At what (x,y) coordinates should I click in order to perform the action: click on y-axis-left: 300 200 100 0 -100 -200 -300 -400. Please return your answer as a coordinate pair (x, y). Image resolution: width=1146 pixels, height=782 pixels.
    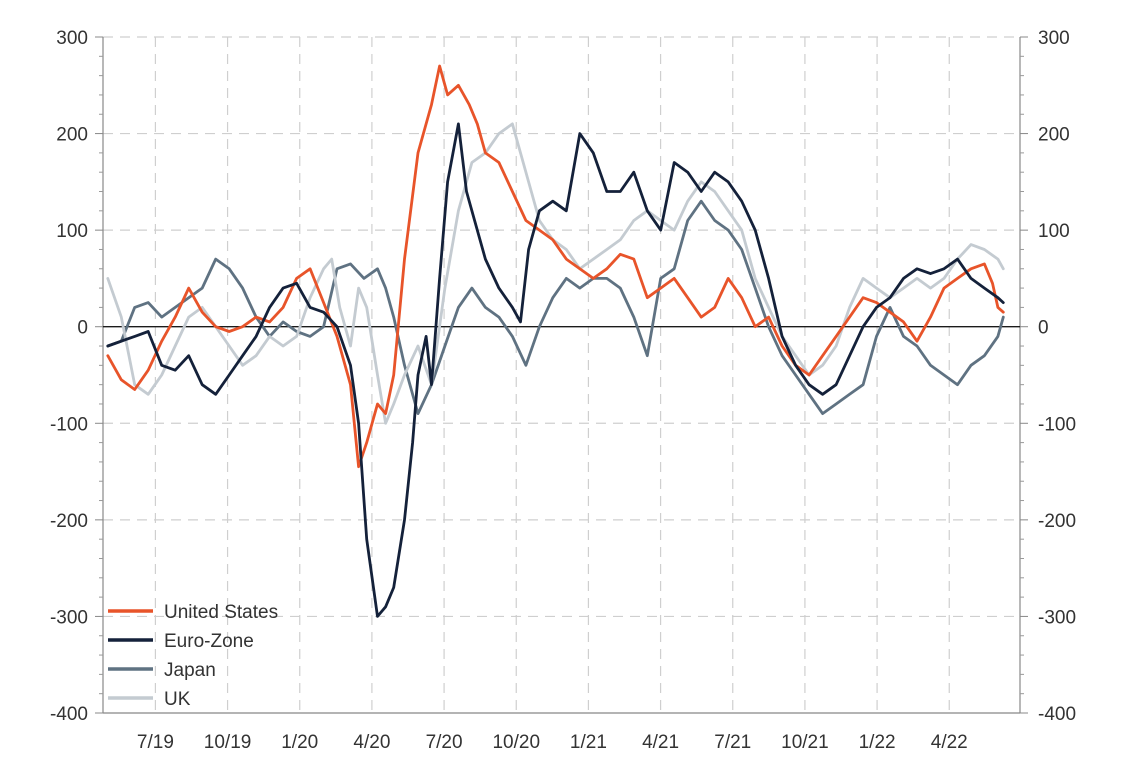
    Looking at the image, I should click on (76, 376).